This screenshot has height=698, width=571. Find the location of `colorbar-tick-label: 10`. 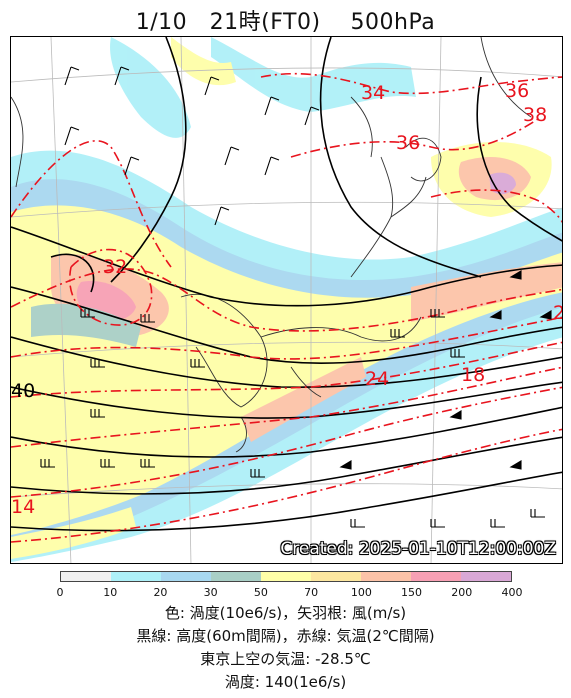

colorbar-tick-label: 10 is located at coordinates (110, 592).